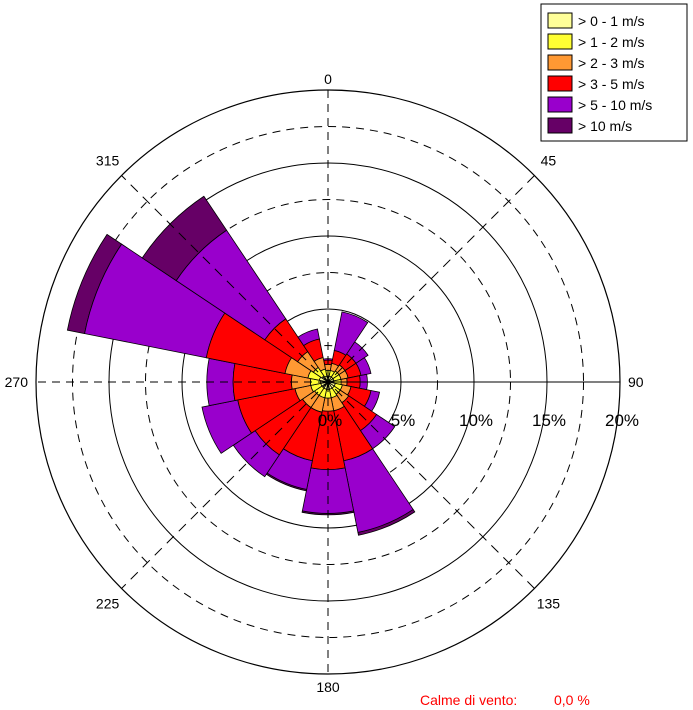  Describe the element at coordinates (468, 700) in the screenshot. I see `calm-label: Calme di vento:` at that location.